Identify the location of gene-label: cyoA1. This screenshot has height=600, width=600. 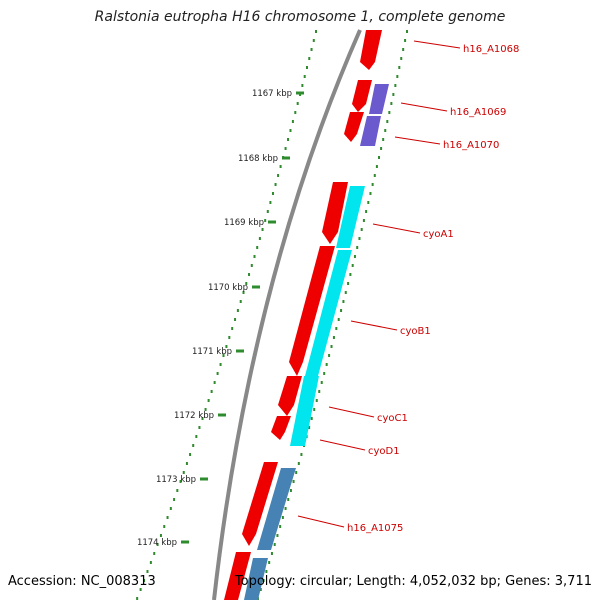
(438, 234).